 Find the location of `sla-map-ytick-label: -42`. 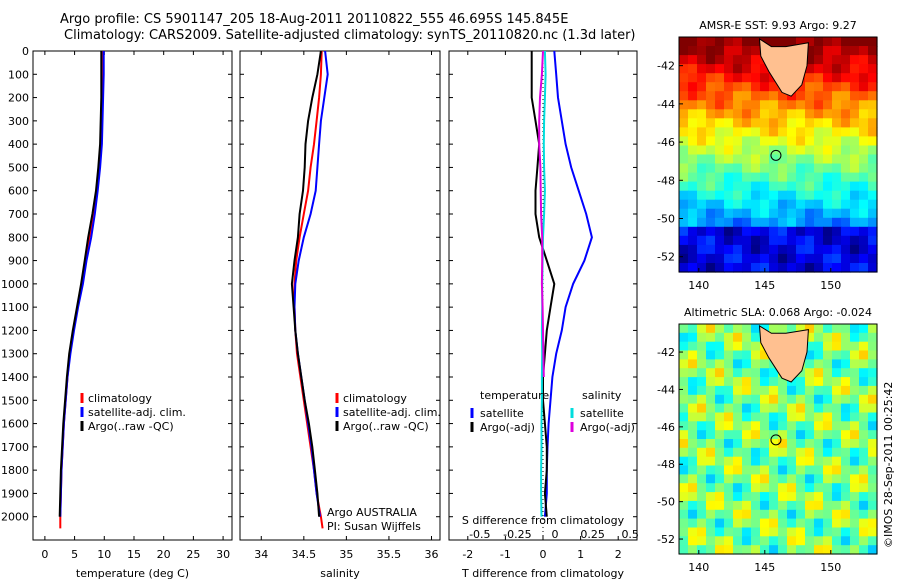

sla-map-ytick-label: -42 is located at coordinates (666, 352).